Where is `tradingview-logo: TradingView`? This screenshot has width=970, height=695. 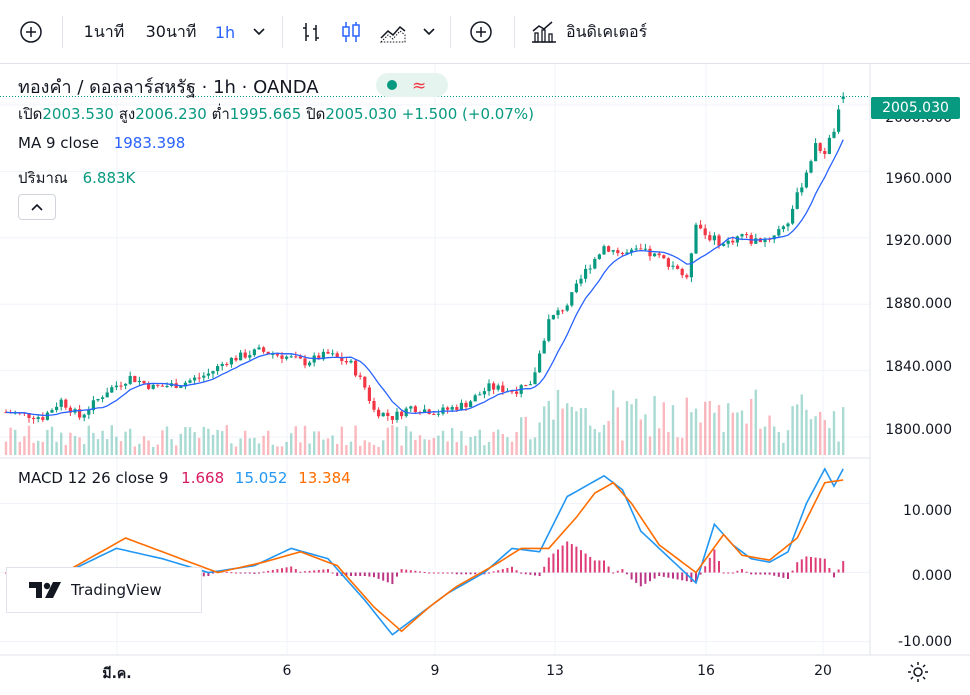
tradingview-logo: TradingView is located at coordinates (104, 590).